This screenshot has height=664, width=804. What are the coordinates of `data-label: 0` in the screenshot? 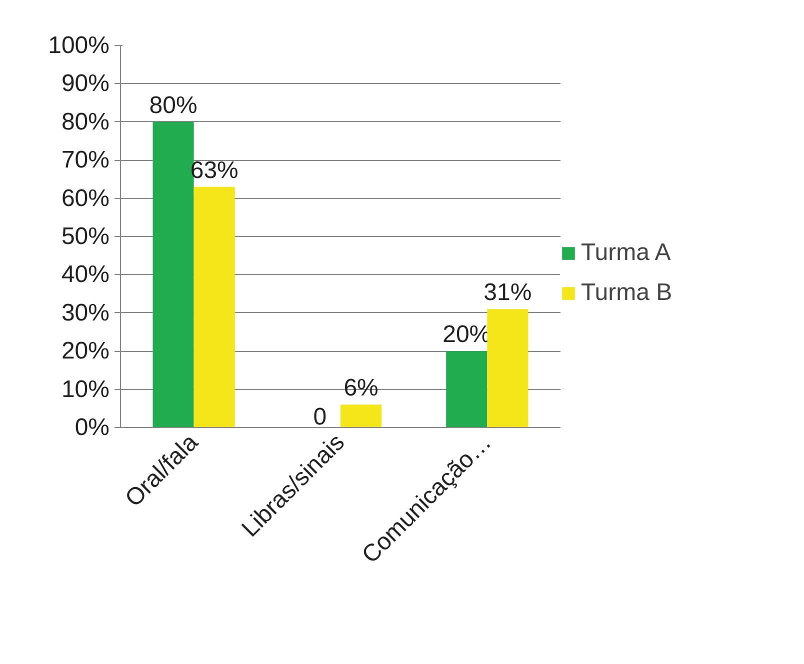 It's located at (320, 417).